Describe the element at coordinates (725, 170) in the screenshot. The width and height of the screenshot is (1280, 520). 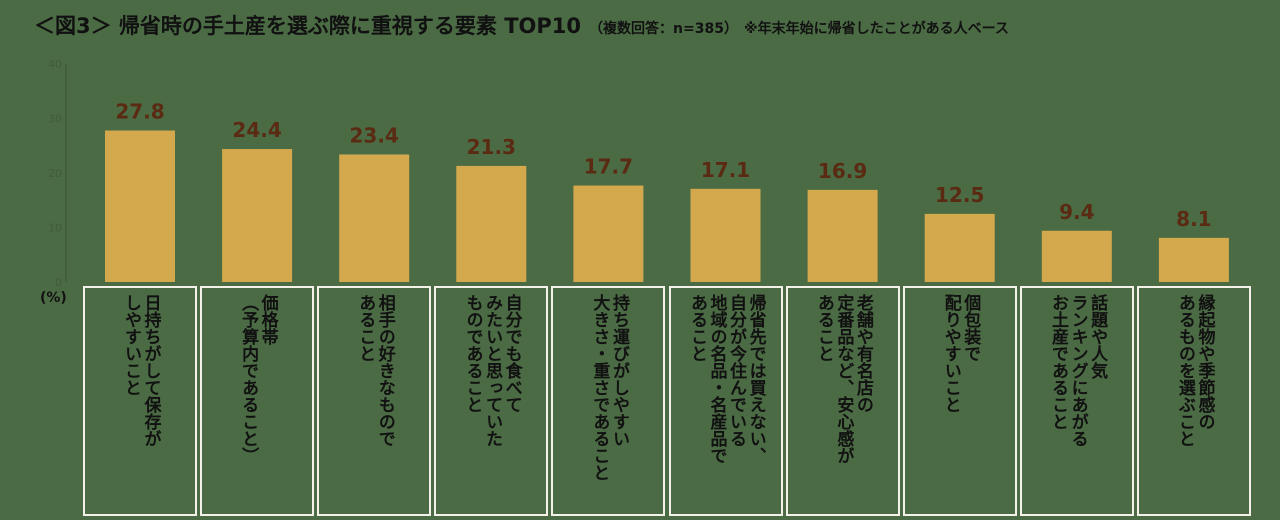
I see `bar-value-label: 17.1` at that location.